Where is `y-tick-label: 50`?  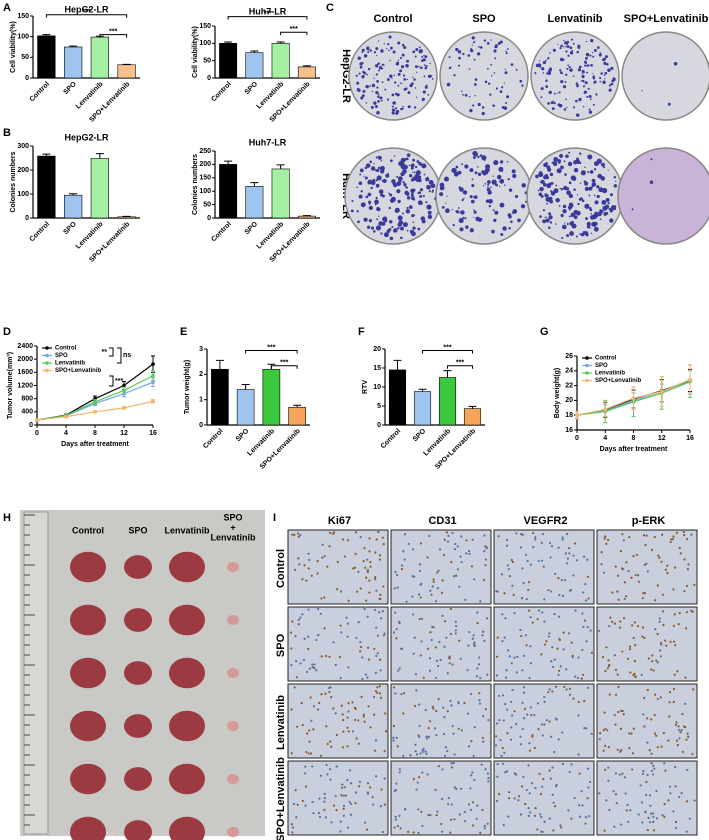 y-tick-label: 50 is located at coordinates (207, 61).